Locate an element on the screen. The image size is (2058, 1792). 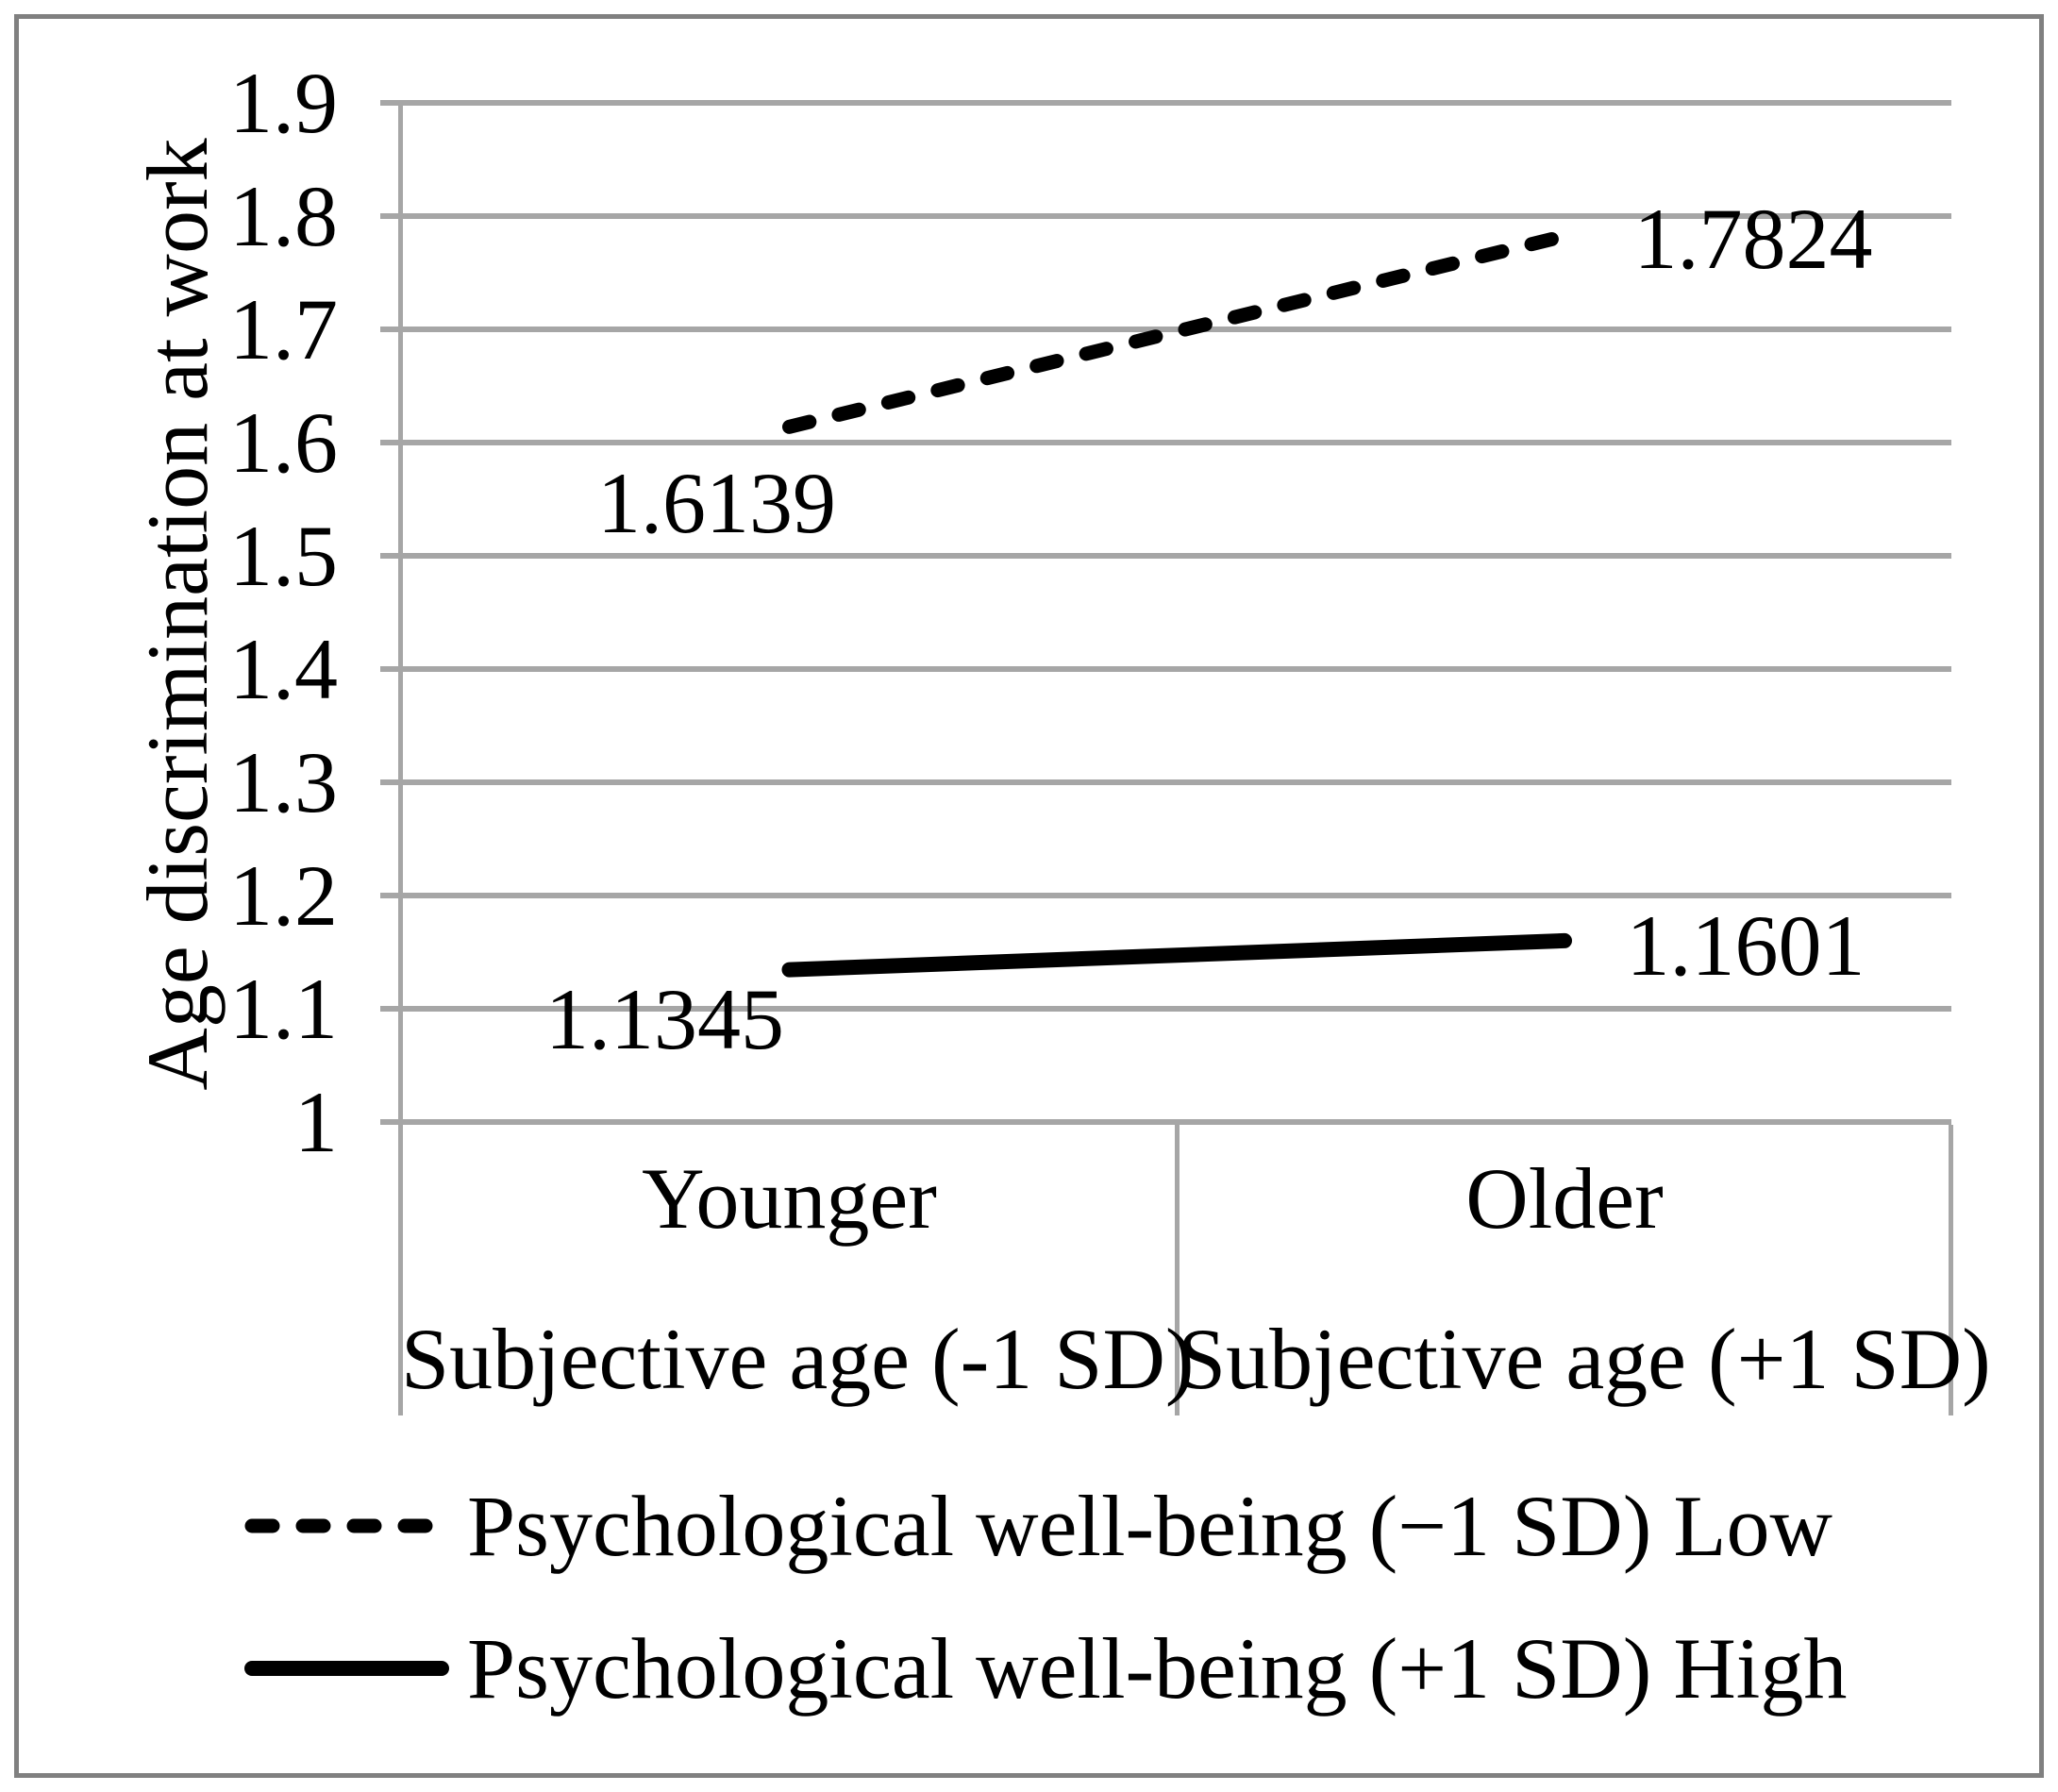
x-category-older-sub: Subjective age (+1 SD) is located at coordinates (1584, 1359).